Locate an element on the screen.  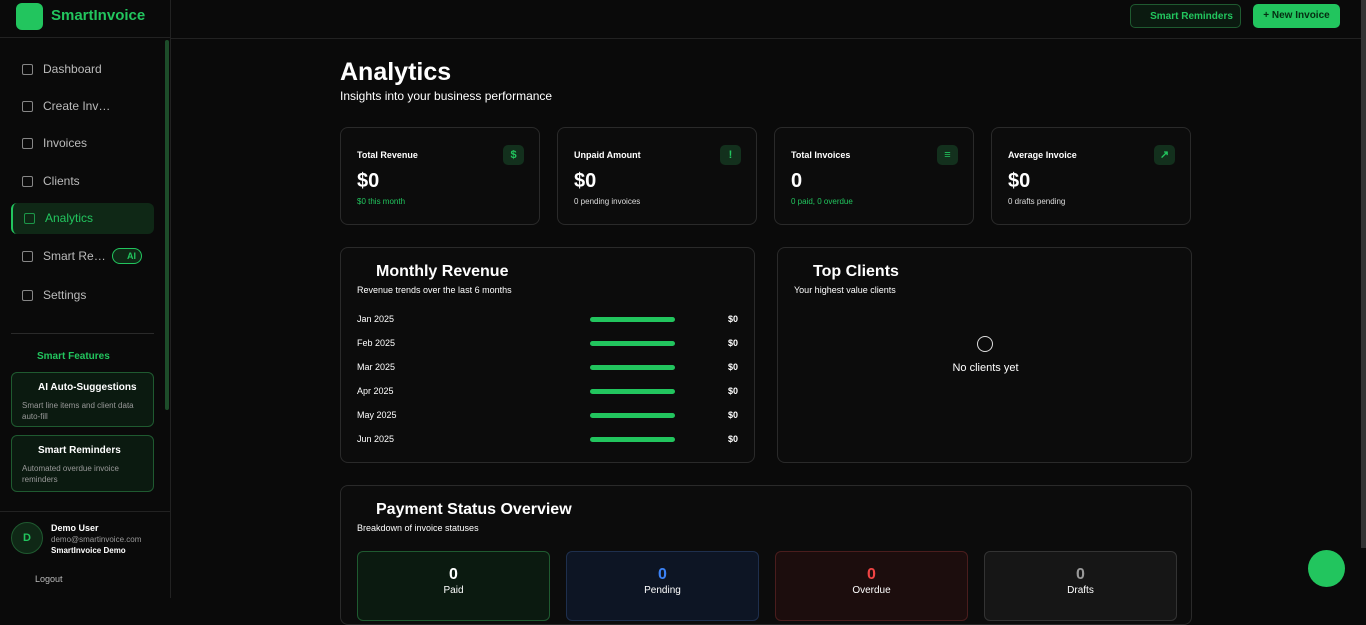
feature-title: Smart Reminders is located at coordinates (79, 450).